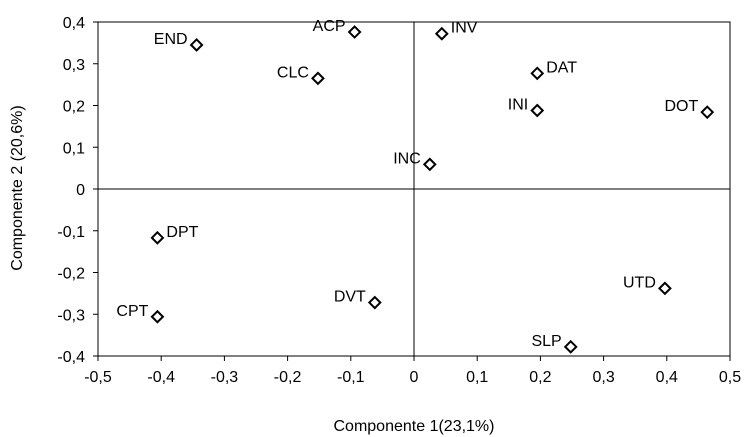 The image size is (748, 437). What do you see at coordinates (374, 302) in the screenshot?
I see `data-point-dvt` at bounding box center [374, 302].